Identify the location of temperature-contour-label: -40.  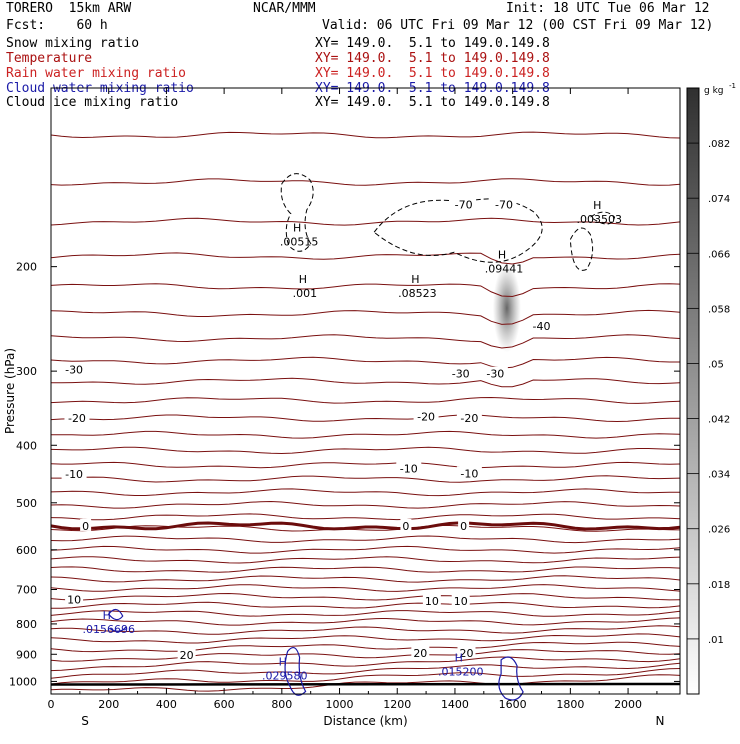
(542, 326).